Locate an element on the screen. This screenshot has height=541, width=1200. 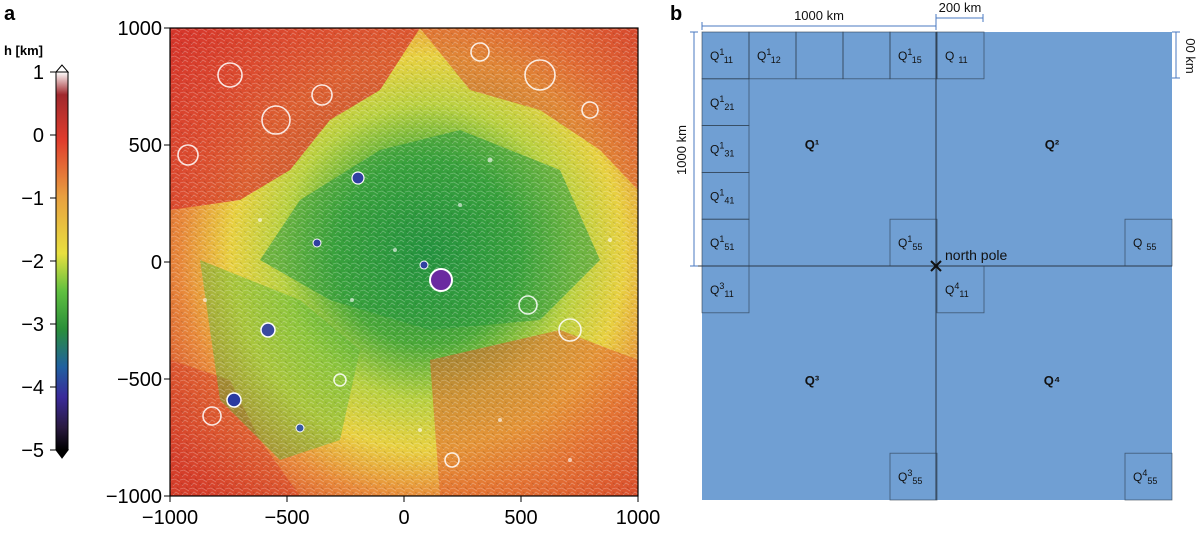
y-tick-label: 0 is located at coordinates (156, 263).